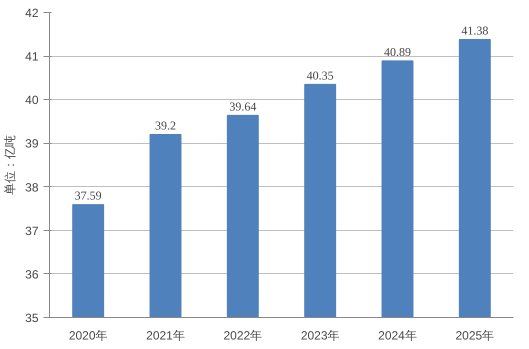  What do you see at coordinates (397, 51) in the screenshot?
I see `data-label: 40.89` at bounding box center [397, 51].